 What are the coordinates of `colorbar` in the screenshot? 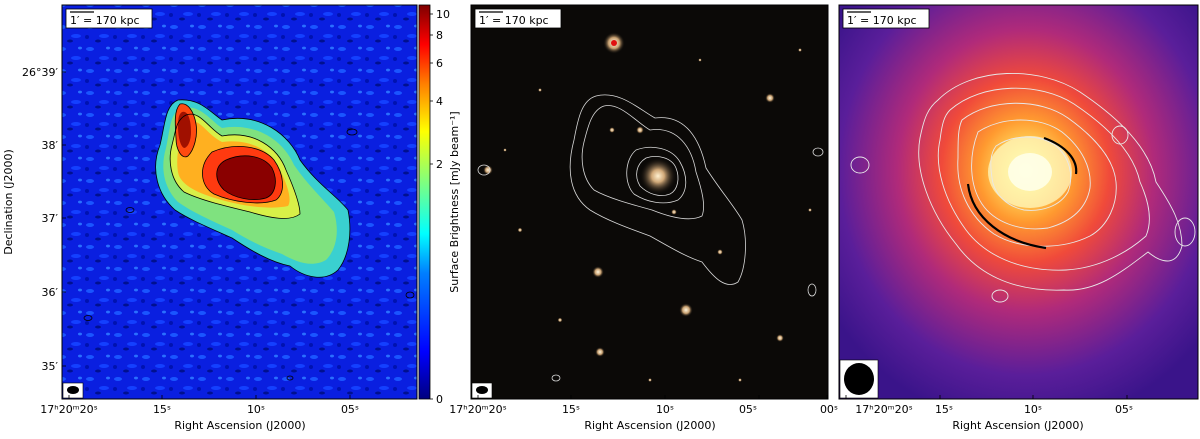 It's located at (424, 202).